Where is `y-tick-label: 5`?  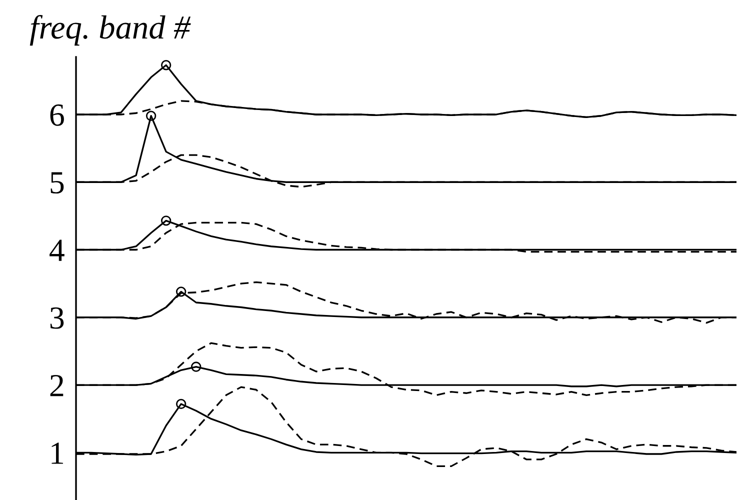
y-tick-label: 5 is located at coordinates (57, 183).